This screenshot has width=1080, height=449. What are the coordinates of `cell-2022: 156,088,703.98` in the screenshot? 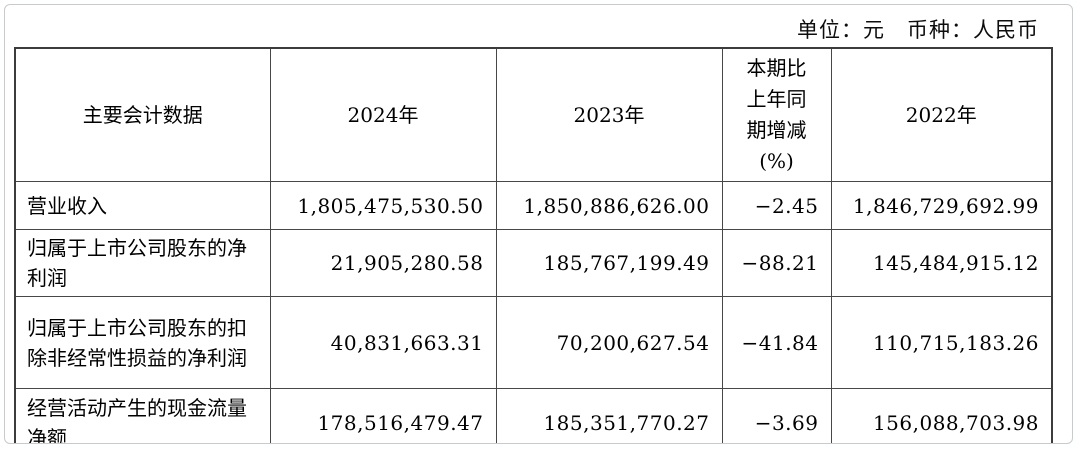 It's located at (941, 415).